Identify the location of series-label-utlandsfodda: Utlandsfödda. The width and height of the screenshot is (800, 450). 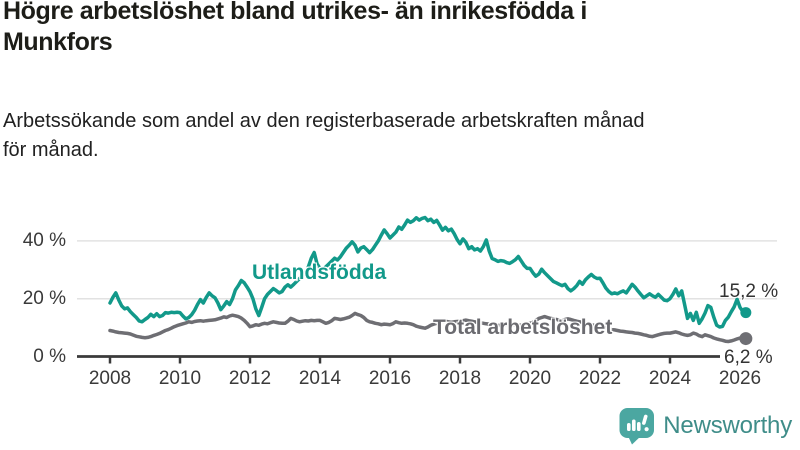
(319, 272).